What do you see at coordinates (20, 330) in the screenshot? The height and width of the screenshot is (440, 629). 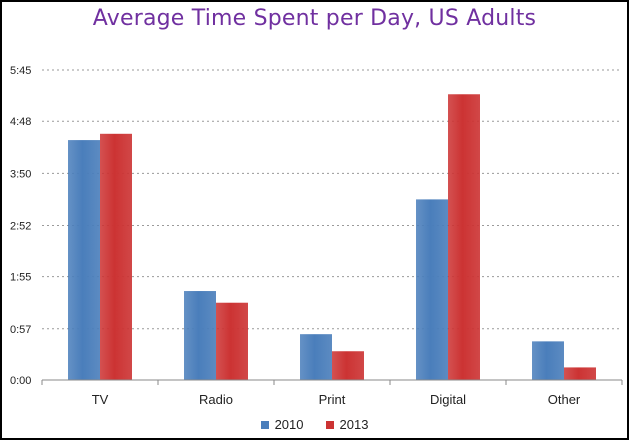 I see `y-tick-label: 0:57` at bounding box center [20, 330].